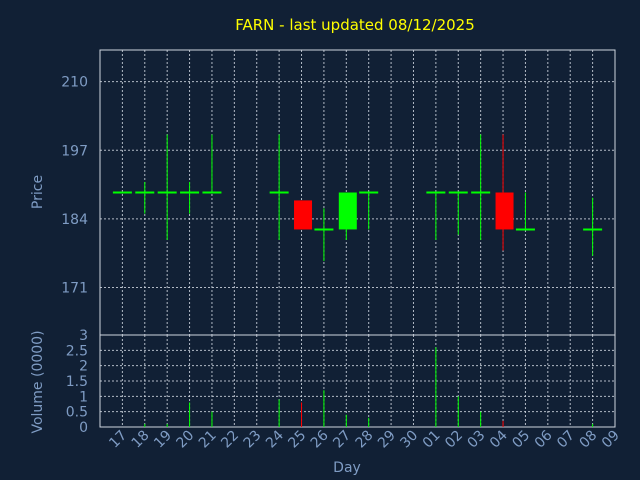 The image size is (640, 480). What do you see at coordinates (521, 440) in the screenshot?
I see `x-tick-label: 05` at bounding box center [521, 440].